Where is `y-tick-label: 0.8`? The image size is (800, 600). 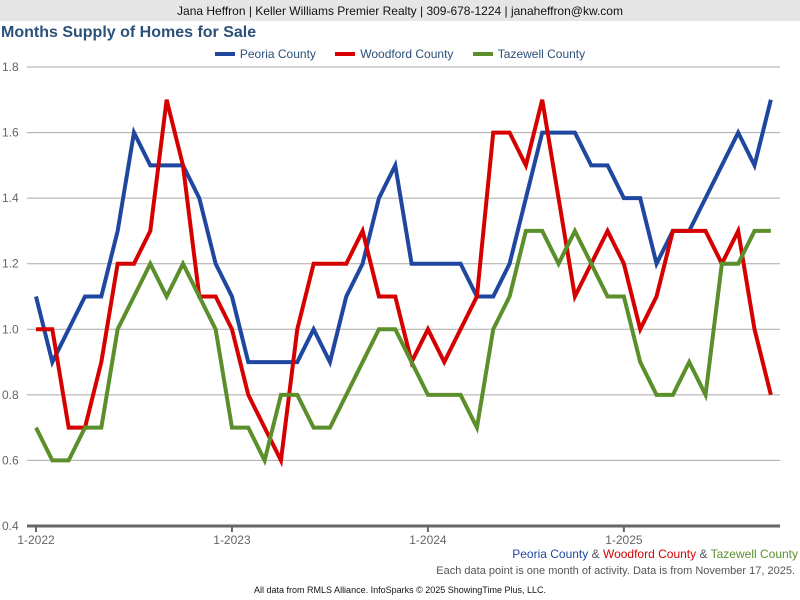 y-tick-label: 0.8 is located at coordinates (10, 395).